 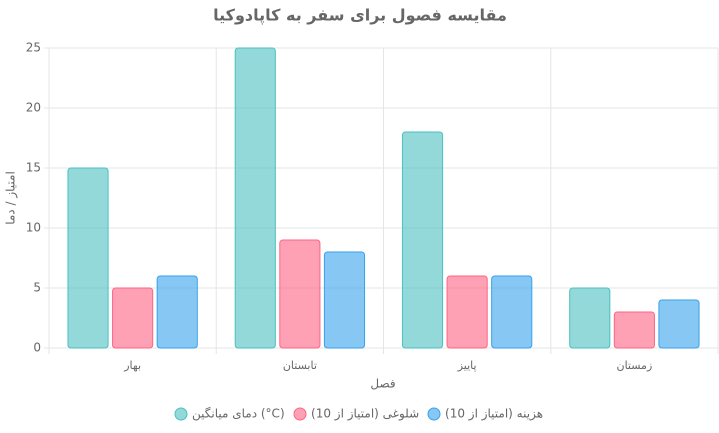 What do you see at coordinates (365, 414) in the screenshot?
I see `legend-label: شلوغی (امتیاز از 10)` at bounding box center [365, 414].